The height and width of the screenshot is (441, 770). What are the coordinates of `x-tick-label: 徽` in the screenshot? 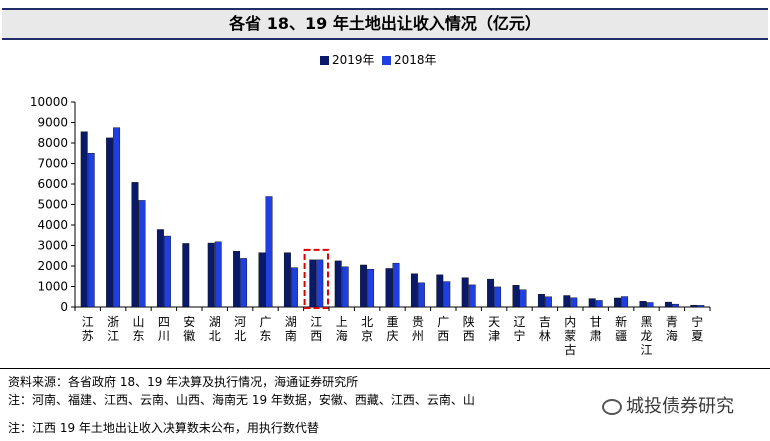 It's located at (189, 335).